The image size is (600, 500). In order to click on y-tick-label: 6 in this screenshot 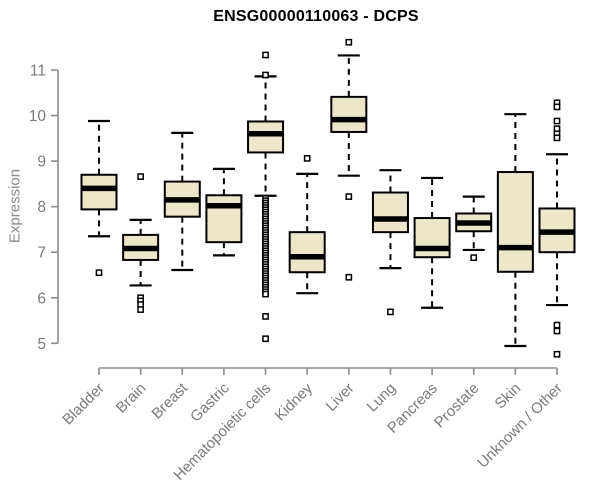, I will do `click(41, 298)`.